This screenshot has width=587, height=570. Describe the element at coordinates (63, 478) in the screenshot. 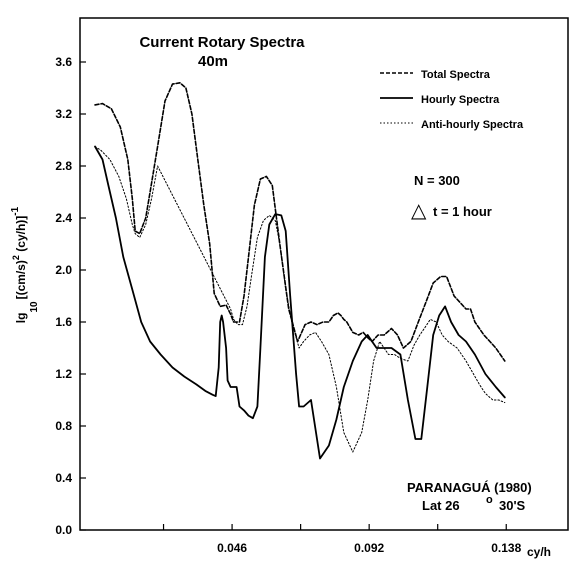

I see `y-tick-label: 0.4` at that location.